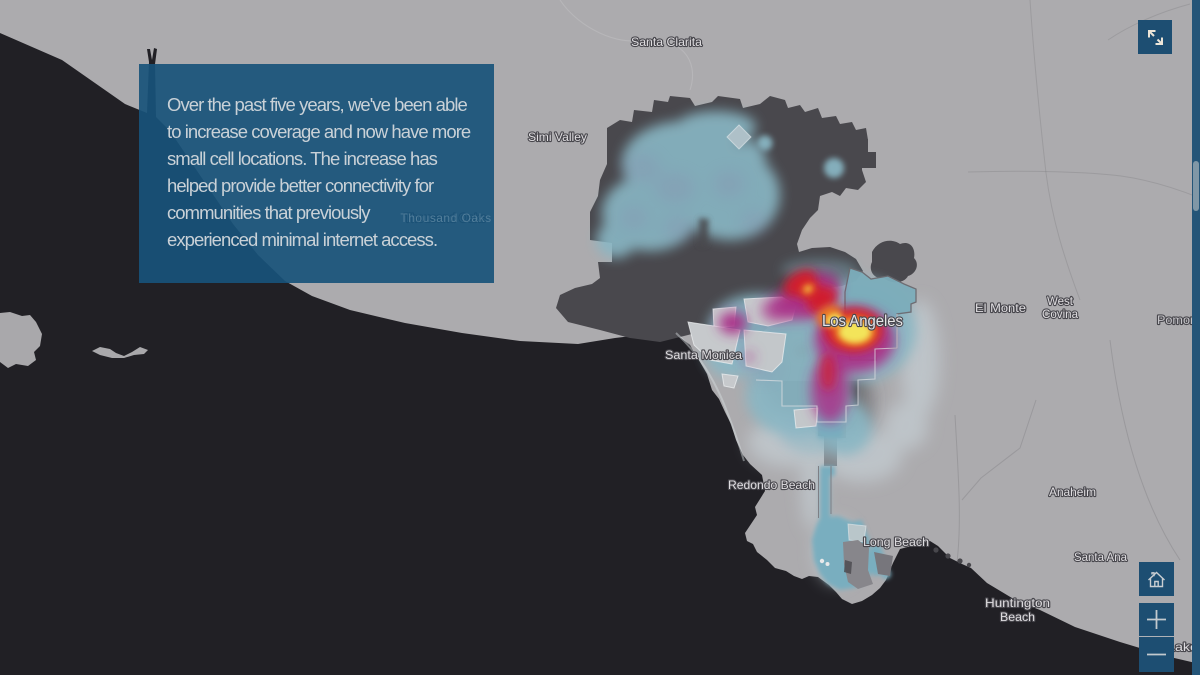 The width and height of the screenshot is (1200, 675). What do you see at coordinates (1017, 617) in the screenshot?
I see `svg-text: Beach` at bounding box center [1017, 617].